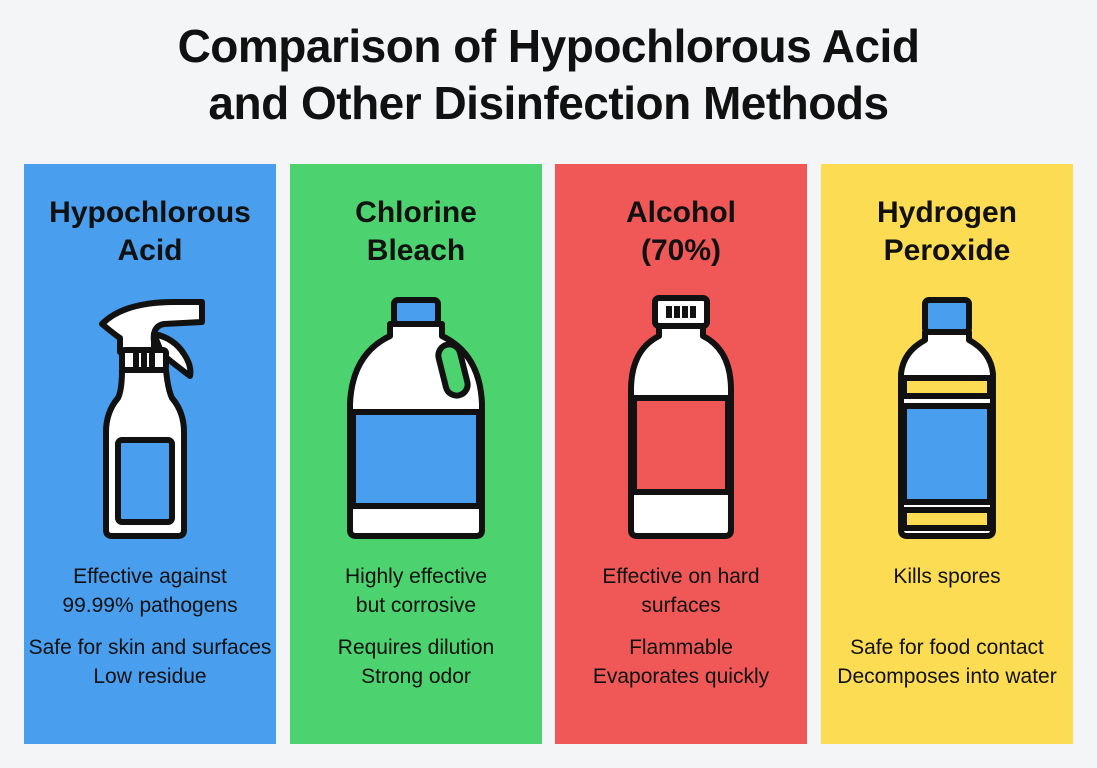 Image resolution: width=1097 pixels, height=768 pixels. What do you see at coordinates (681, 605) in the screenshot?
I see `fact-line: surfaces` at bounding box center [681, 605].